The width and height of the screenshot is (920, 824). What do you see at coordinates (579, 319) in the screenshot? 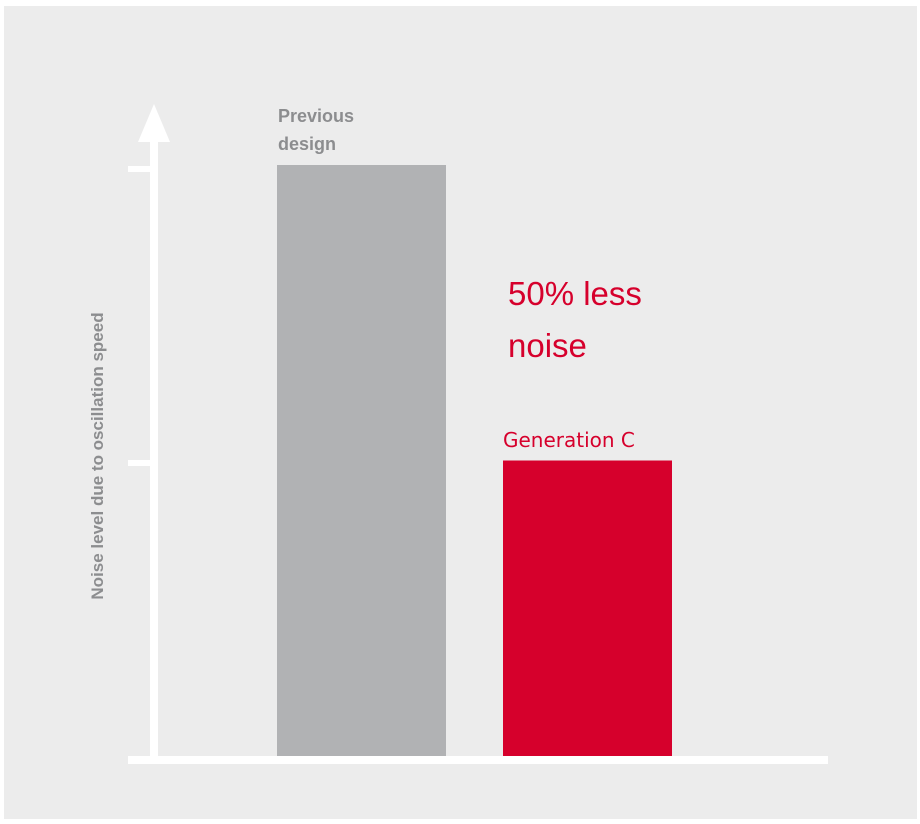
I see `annotation-50-percent-less-noise: 50% less noise` at bounding box center [579, 319].